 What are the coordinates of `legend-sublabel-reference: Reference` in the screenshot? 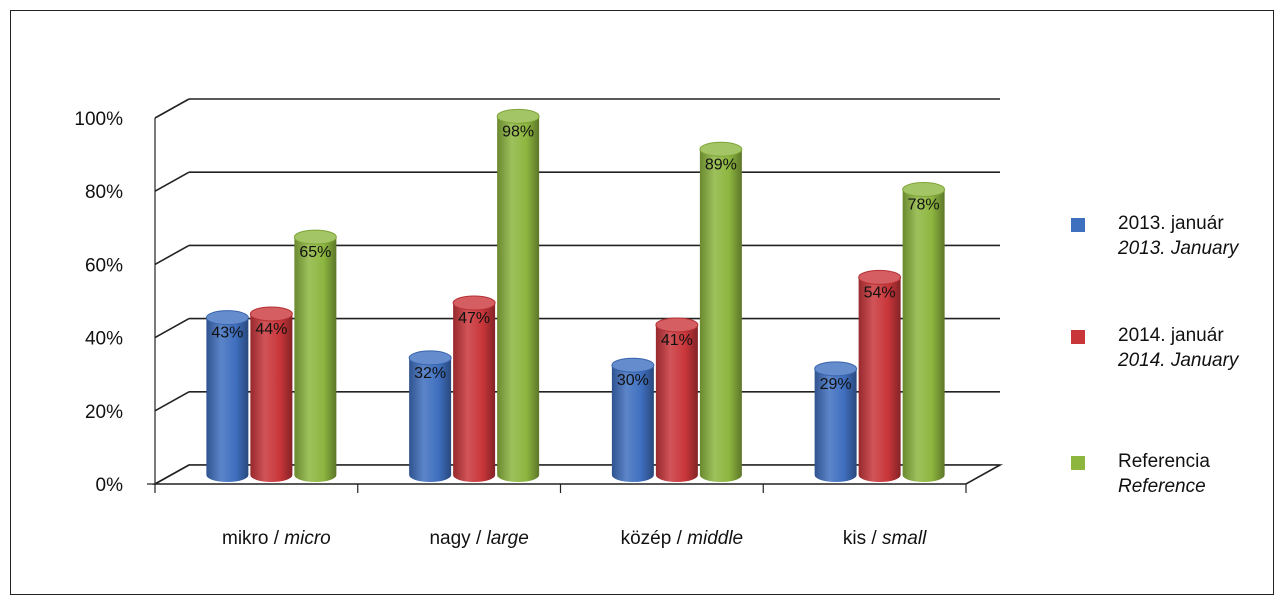 It's located at (1162, 486).